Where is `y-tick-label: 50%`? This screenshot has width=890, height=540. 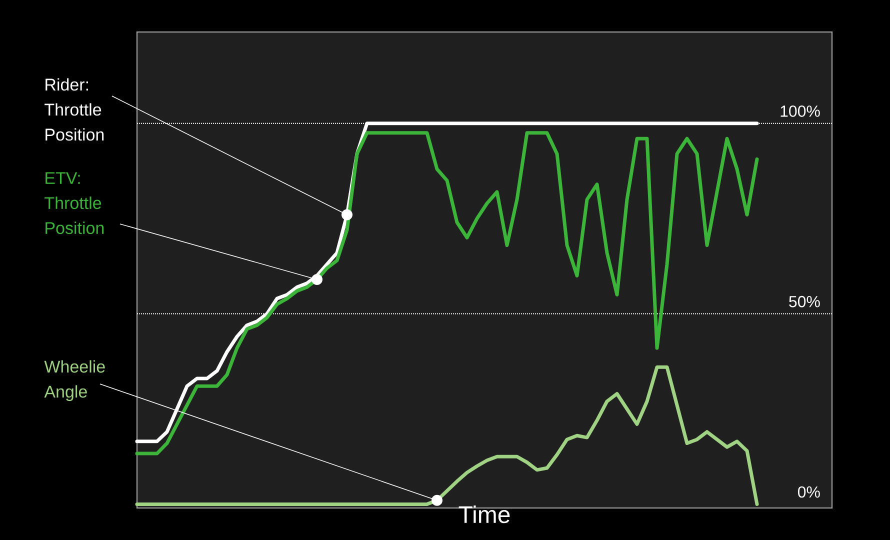 y-tick-label: 50% is located at coordinates (804, 302).